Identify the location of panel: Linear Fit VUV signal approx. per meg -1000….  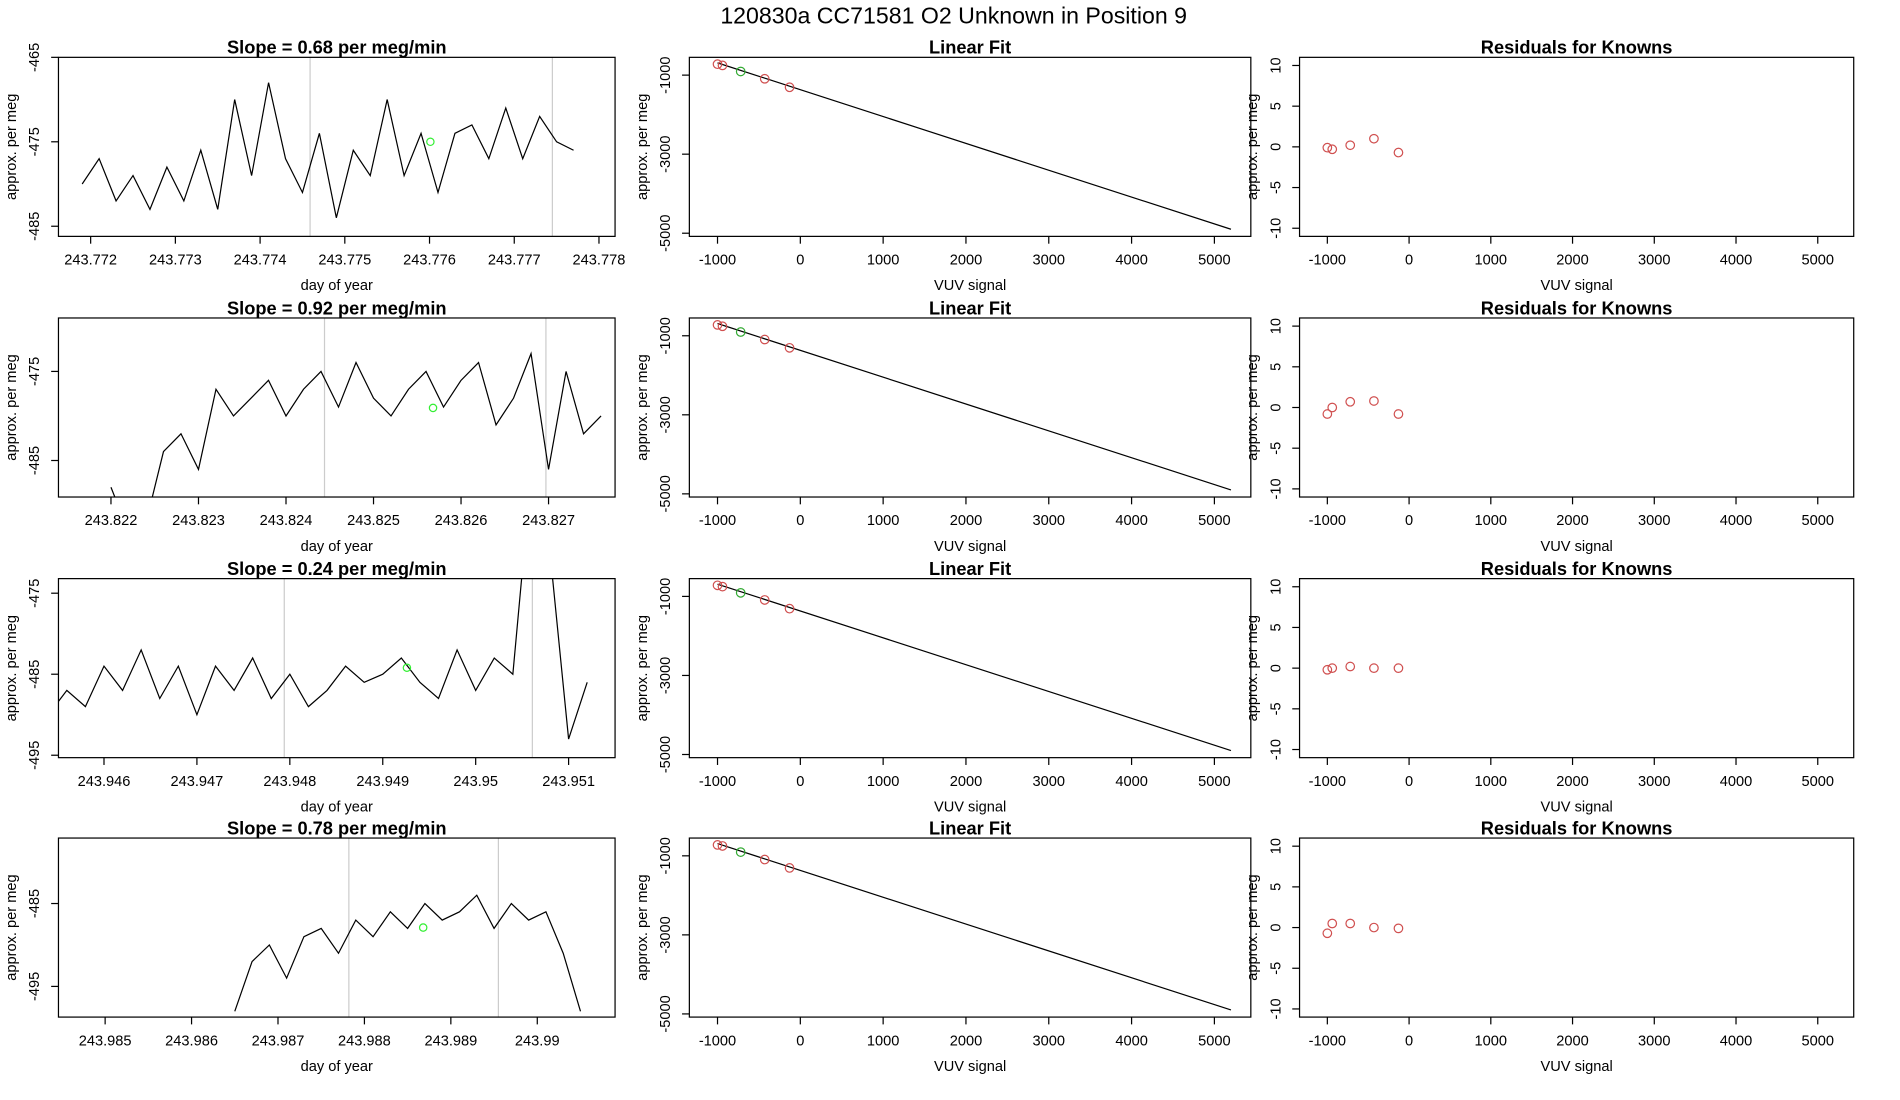
(943, 946).